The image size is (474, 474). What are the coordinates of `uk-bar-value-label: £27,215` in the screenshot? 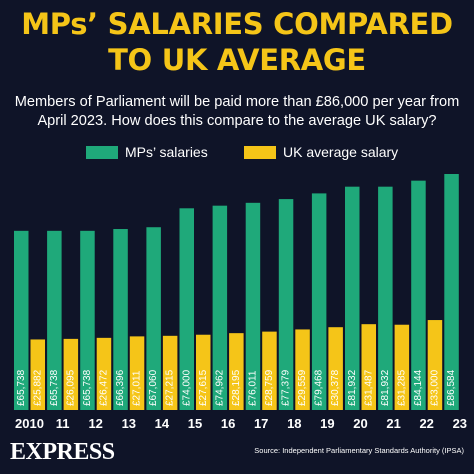 It's located at (170, 387).